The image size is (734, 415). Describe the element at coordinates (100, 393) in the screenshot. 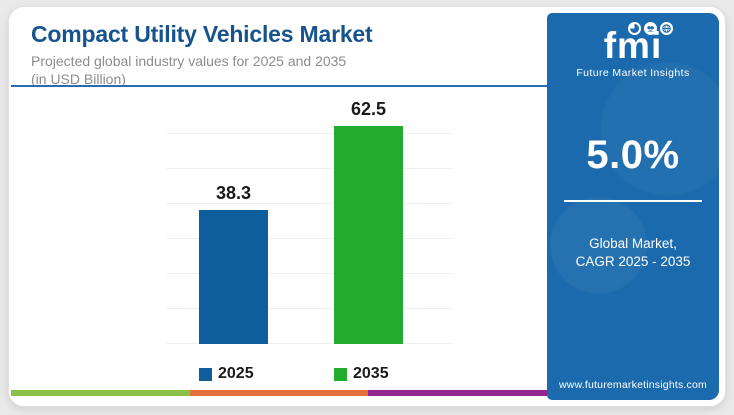

I see `stripe-segment-green` at that location.